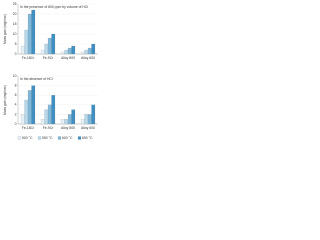 Image resolution: width=320 pixels, height=240 pixels. Describe the element at coordinates (16, 85) in the screenshot. I see `y-tick-label: 8` at that location.